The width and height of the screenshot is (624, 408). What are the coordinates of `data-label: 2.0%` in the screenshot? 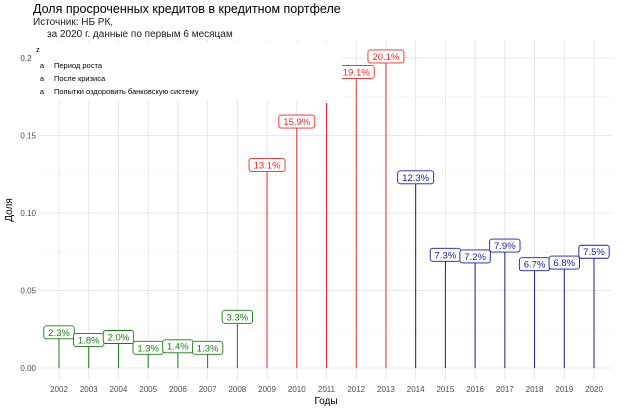 It's located at (119, 337).